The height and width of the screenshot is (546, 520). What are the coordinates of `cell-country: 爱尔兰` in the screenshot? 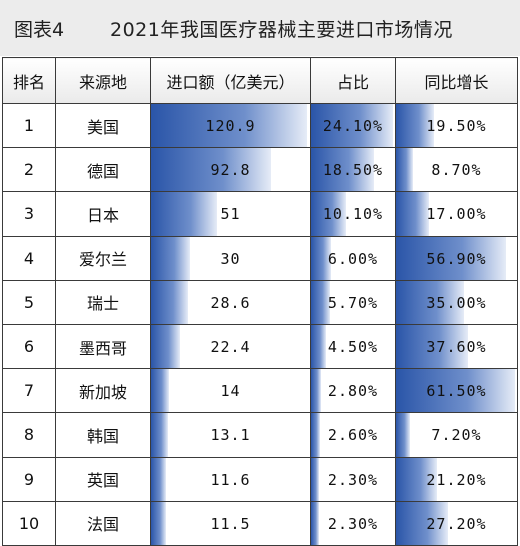 It's located at (103, 258).